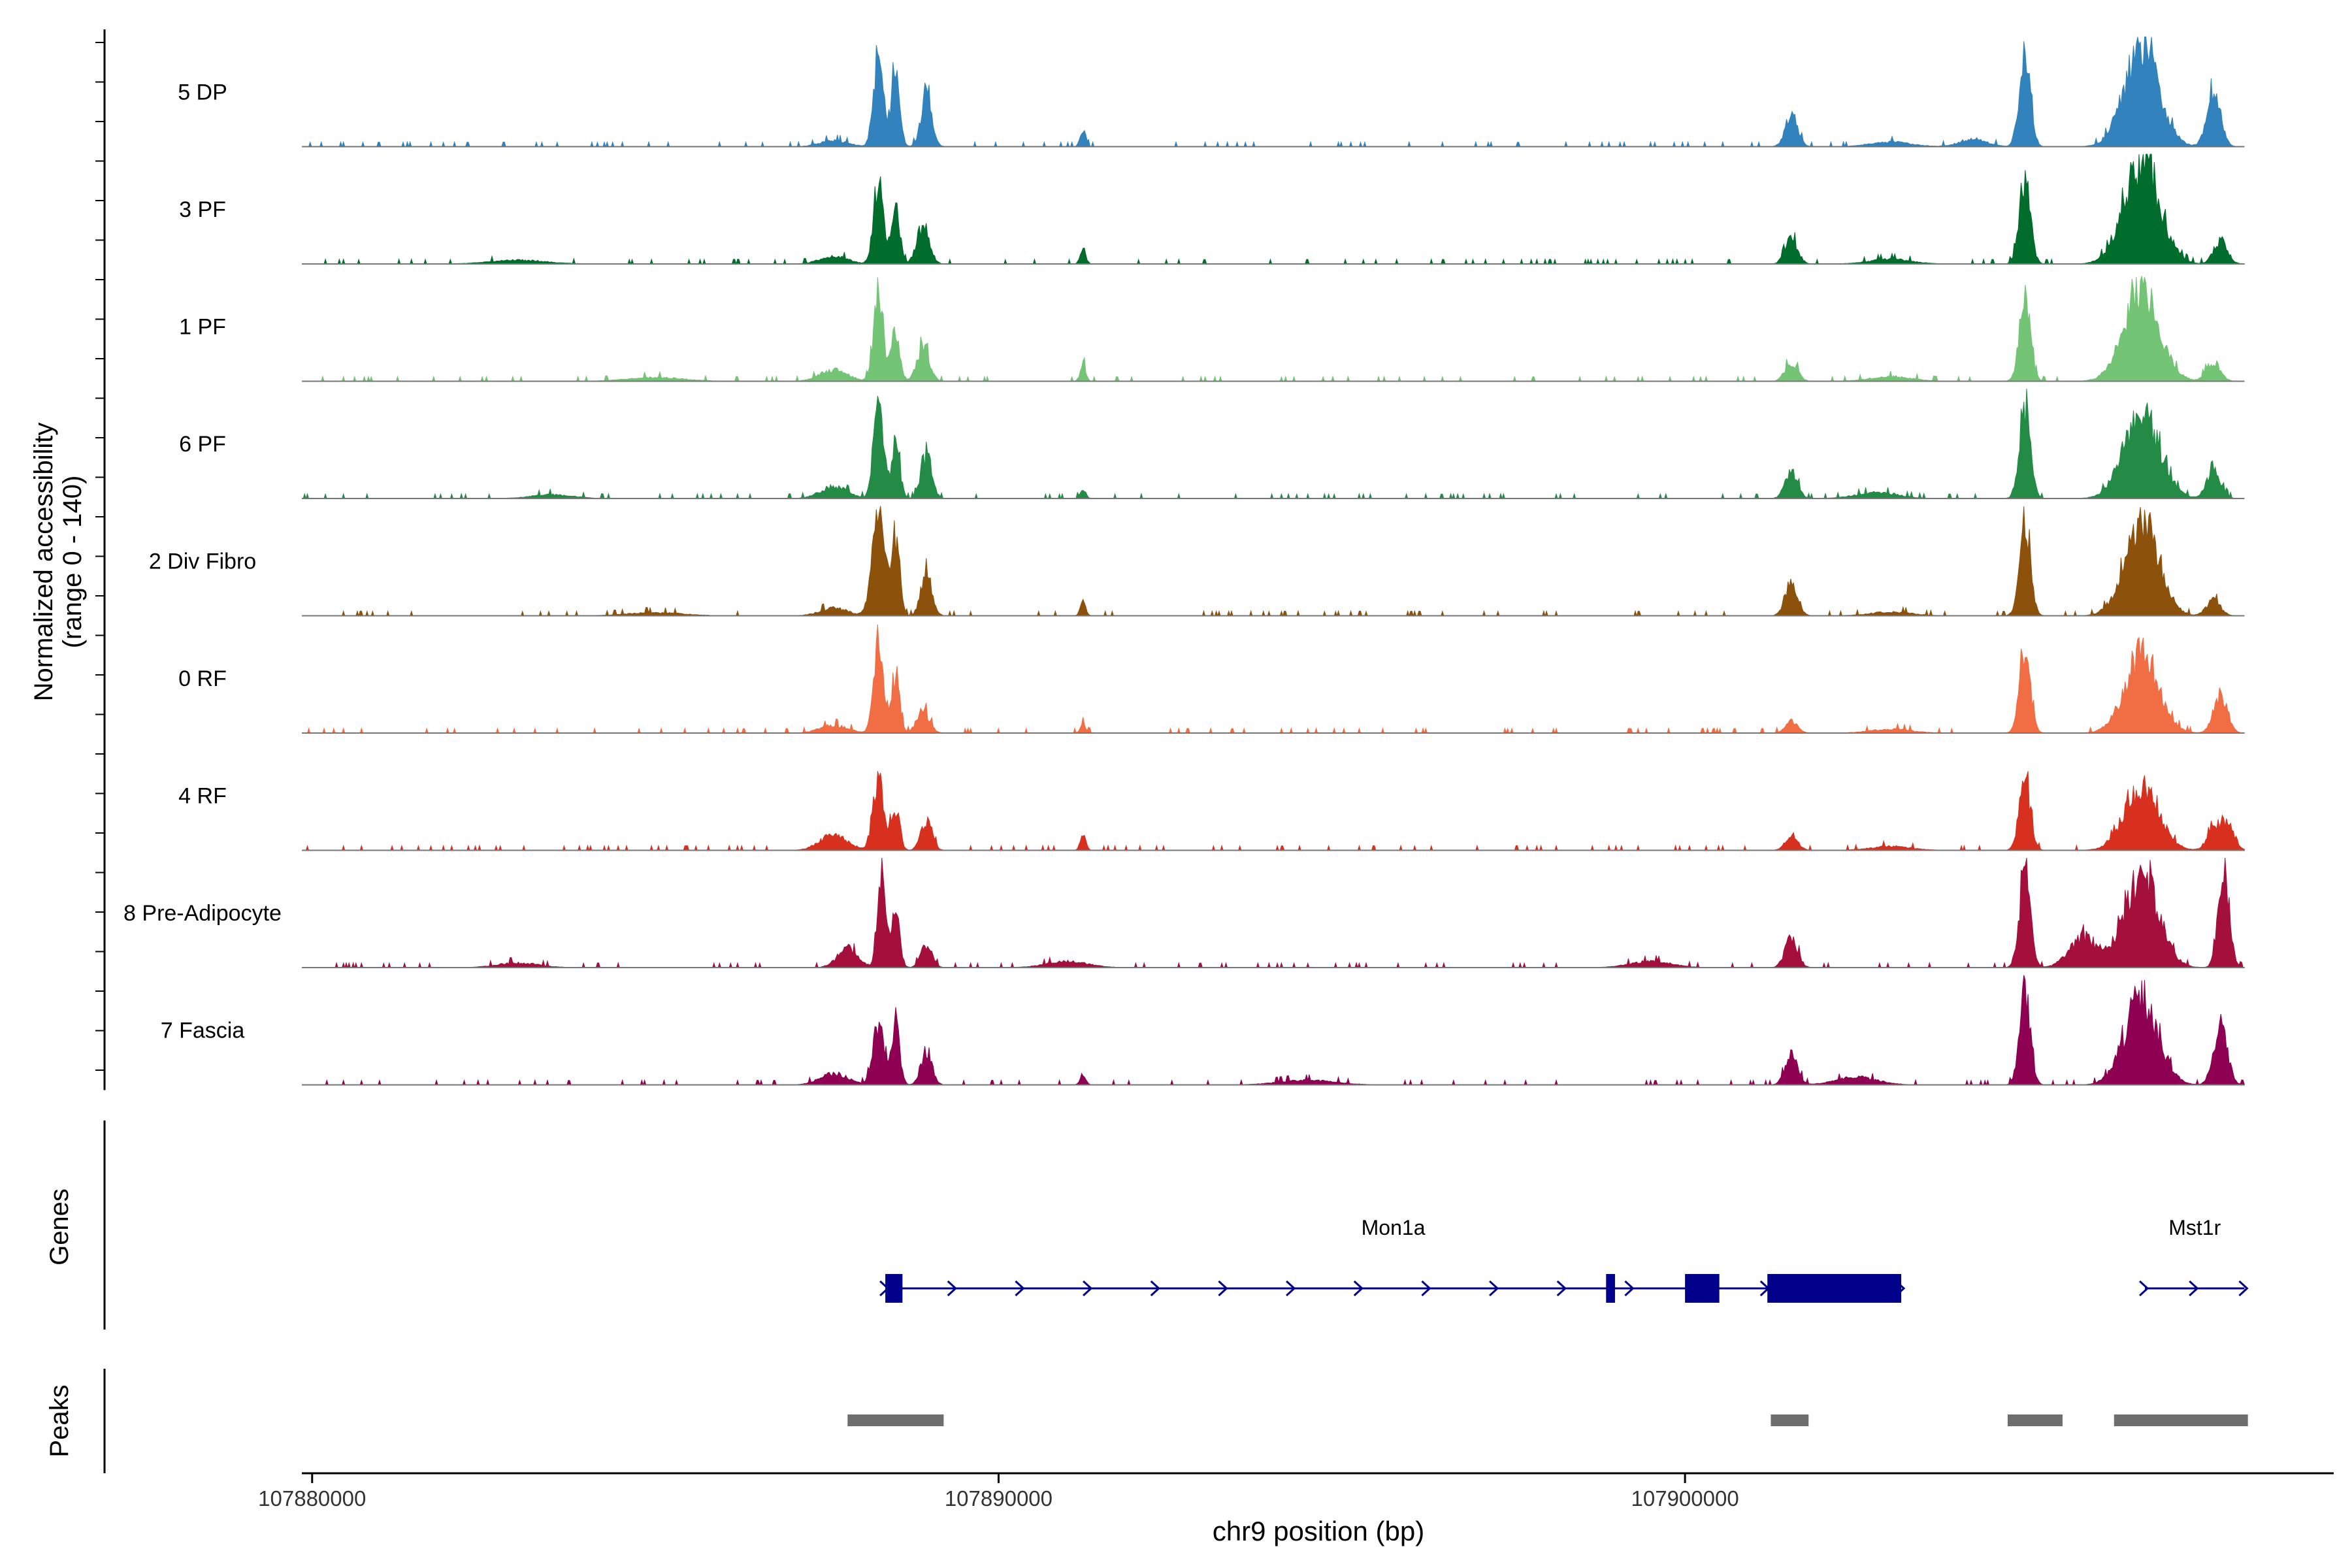 This screenshot has height=1568, width=2352. I want to click on gene-name-label: Mon1a, so click(1394, 1227).